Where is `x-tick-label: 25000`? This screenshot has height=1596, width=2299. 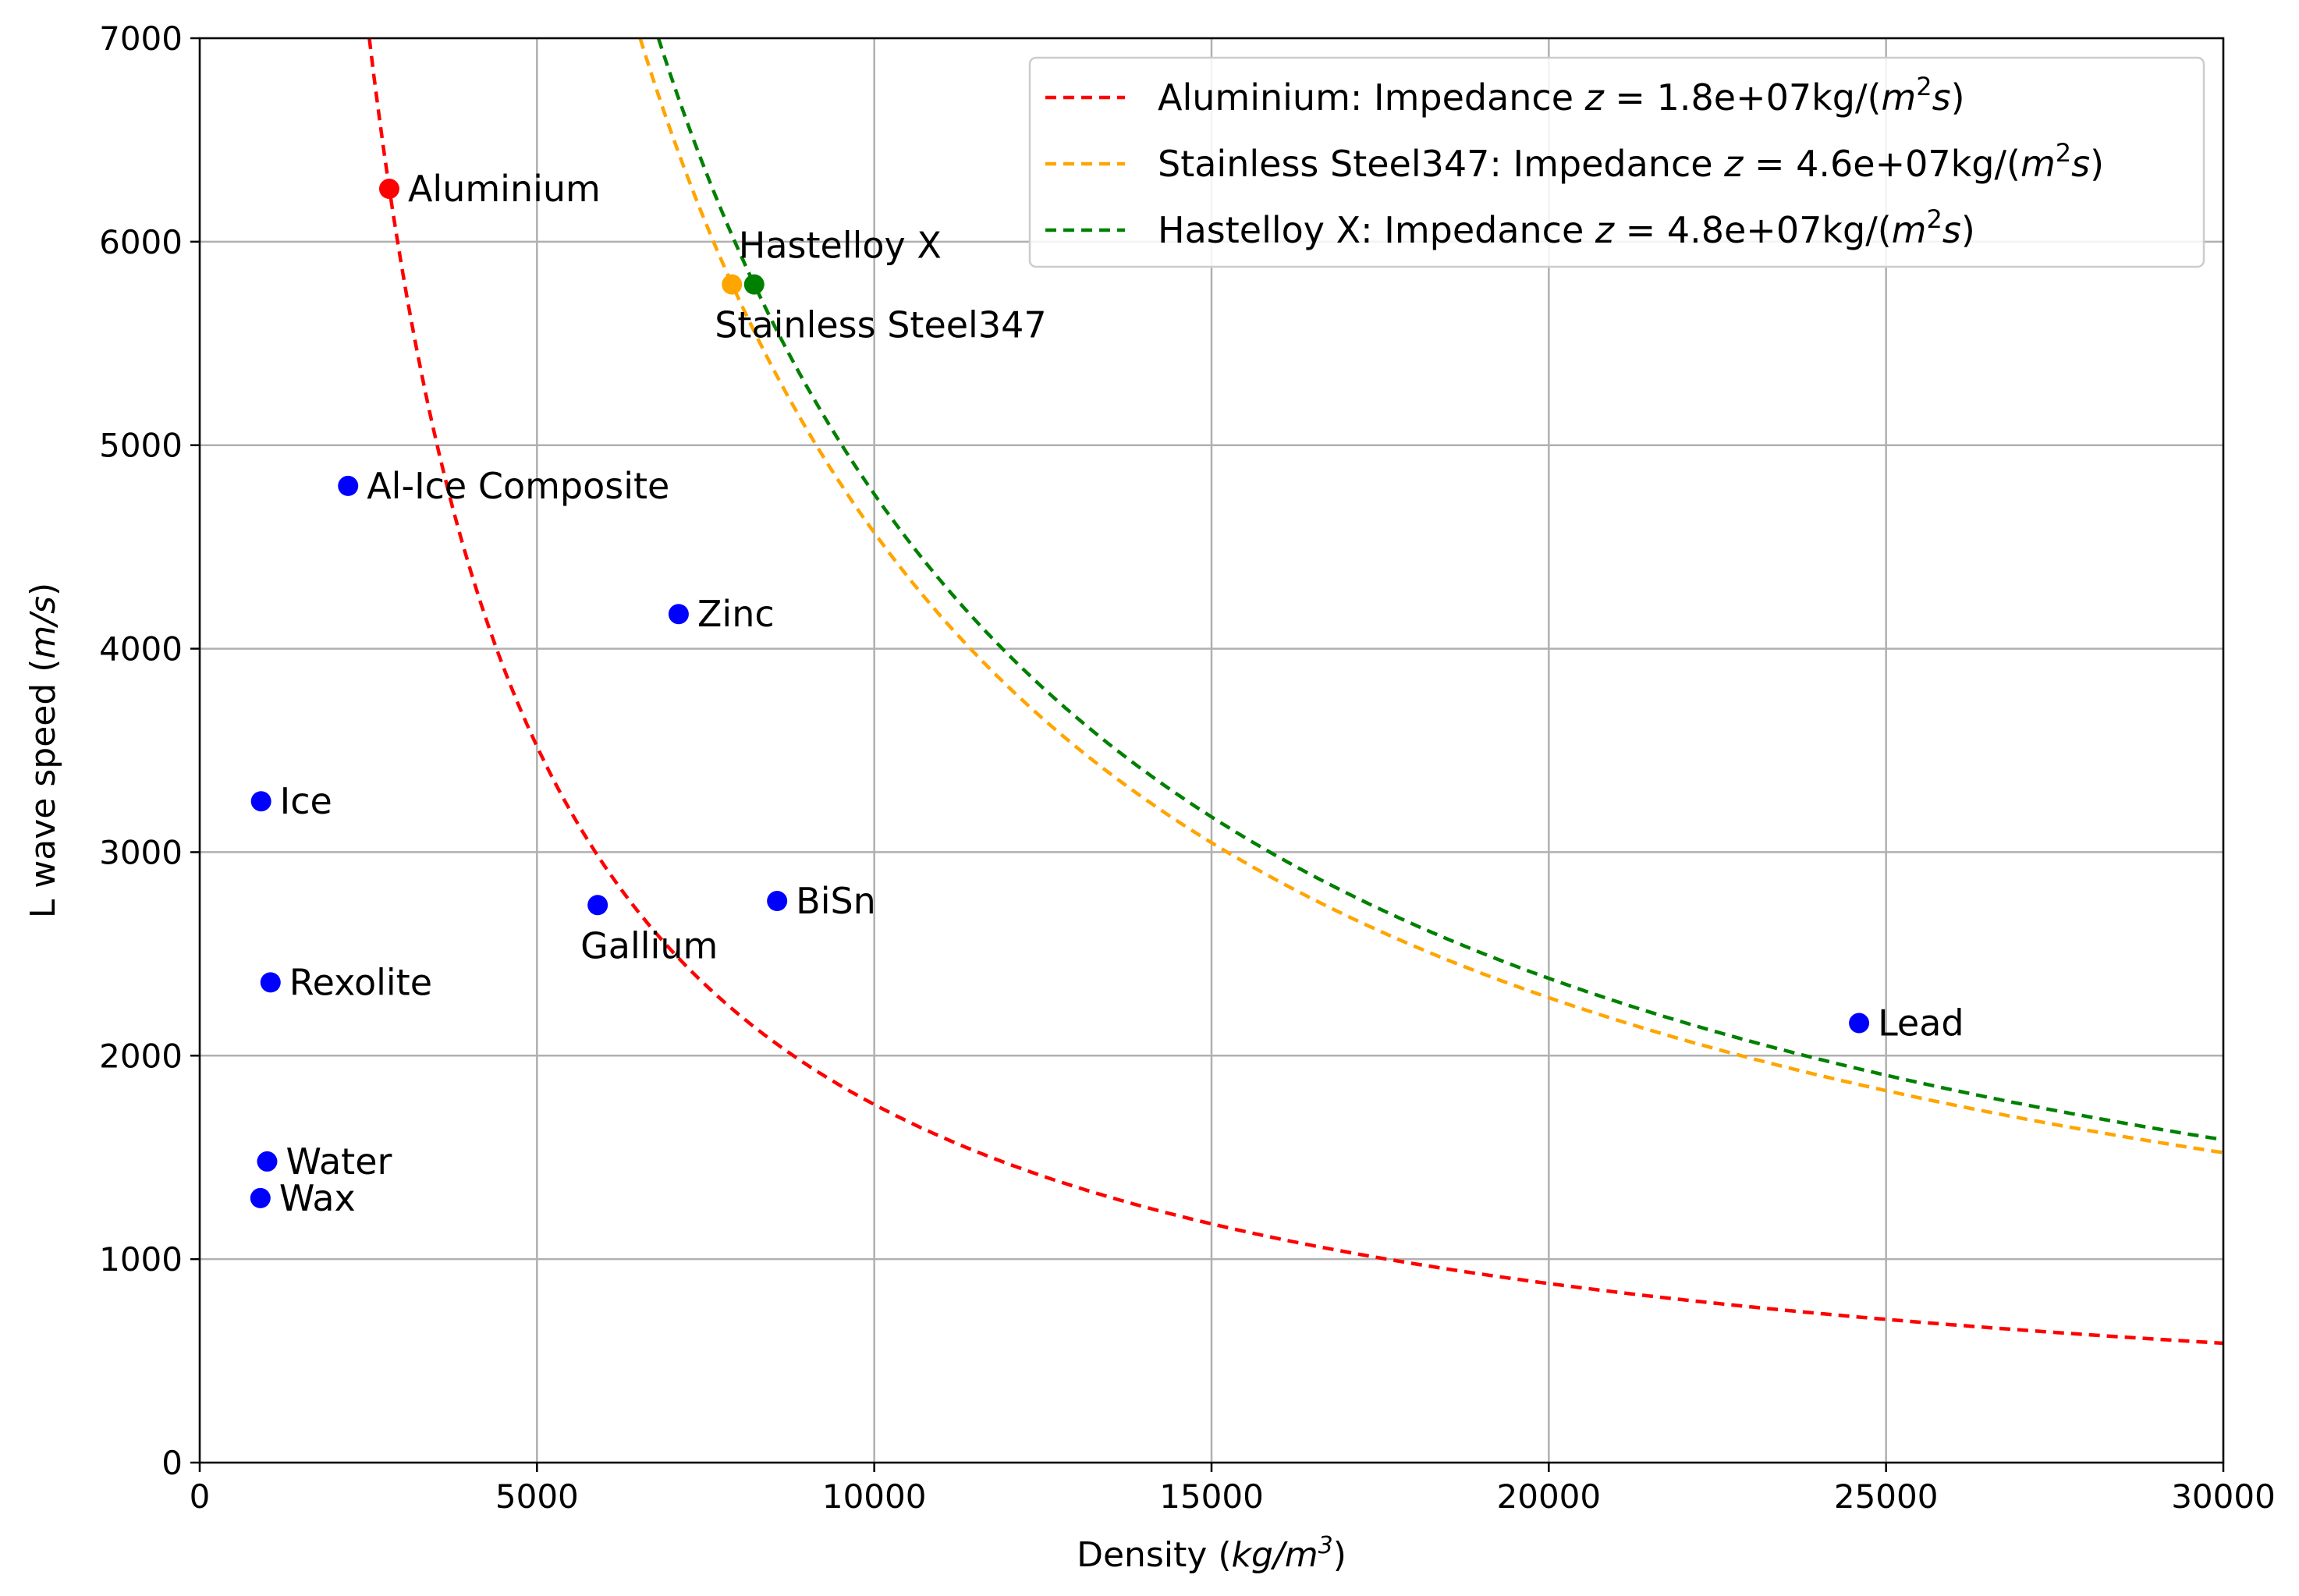
x-tick-label: 25000 is located at coordinates (1887, 1496).